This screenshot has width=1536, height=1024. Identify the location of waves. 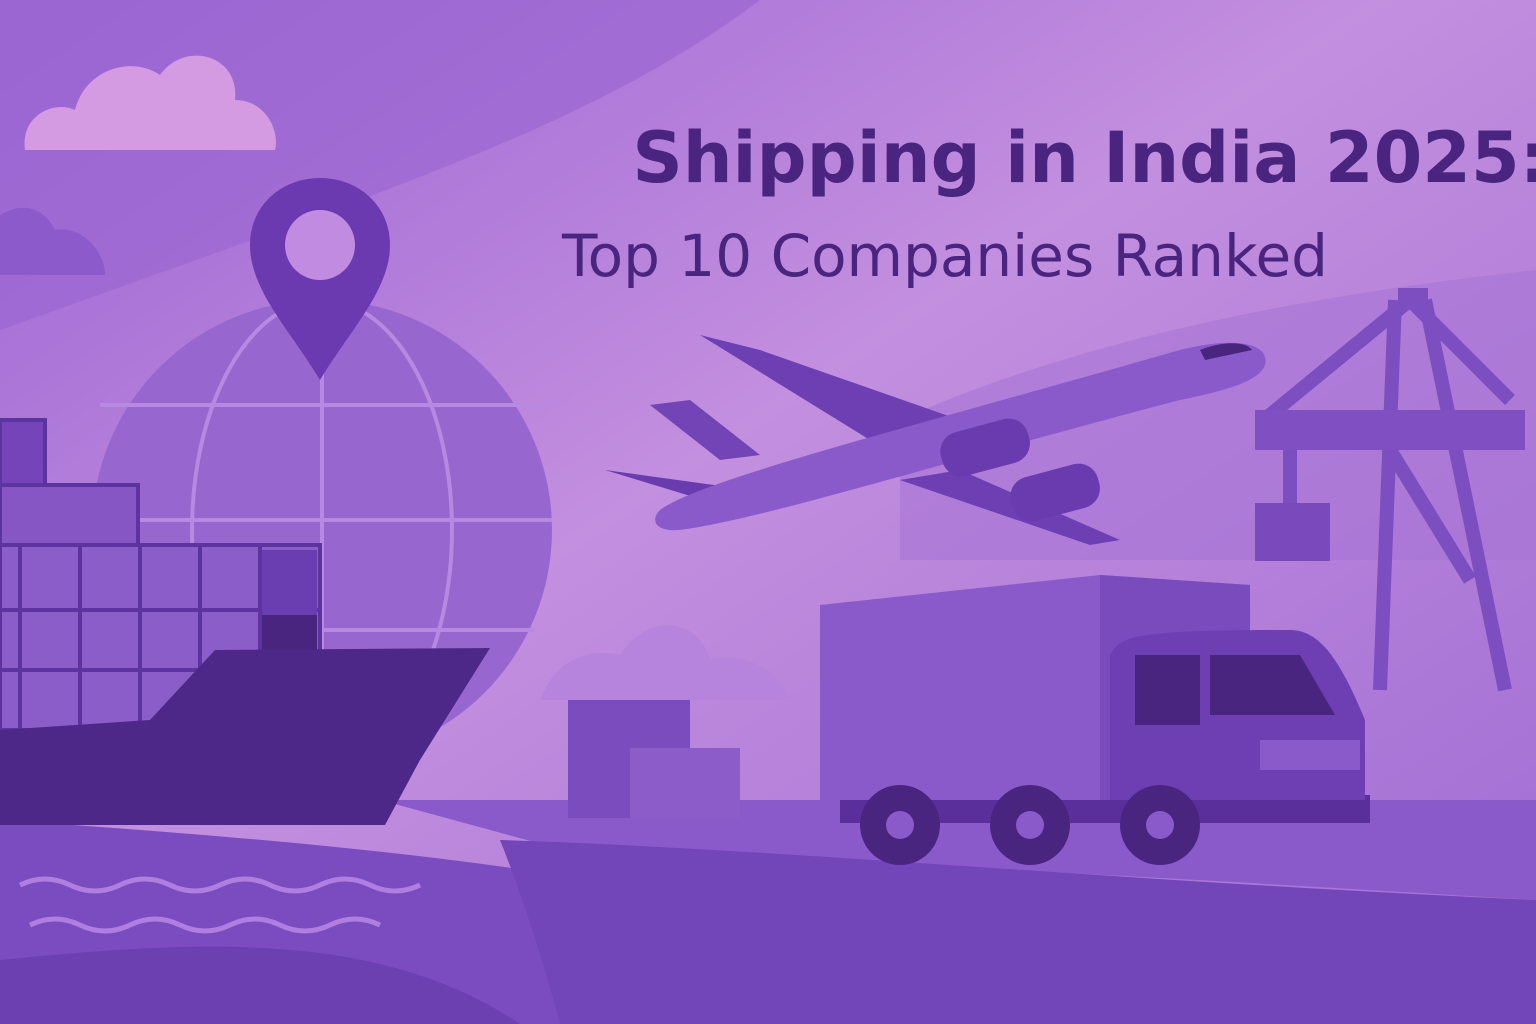
(220, 905).